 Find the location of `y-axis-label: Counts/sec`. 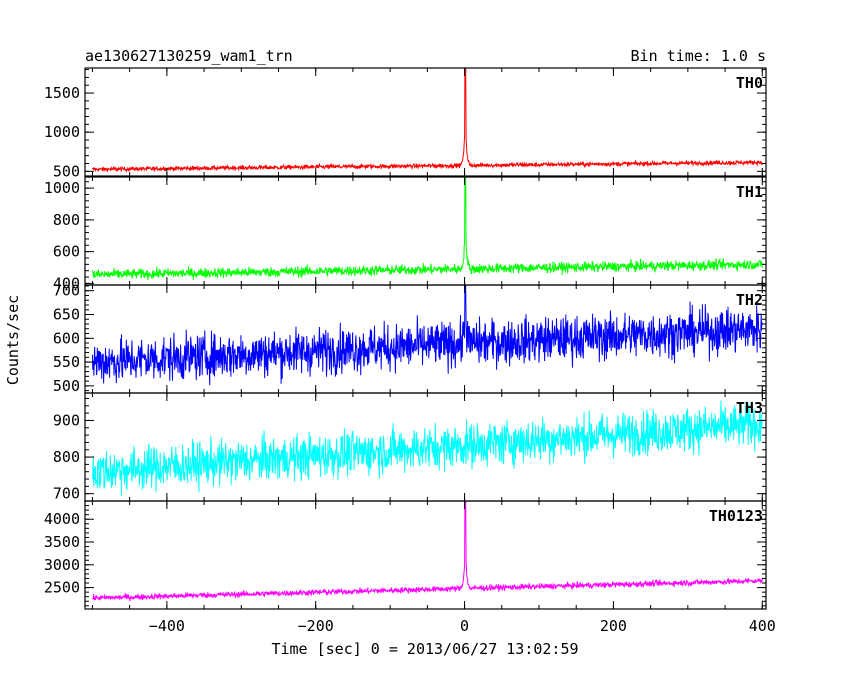

y-axis-label: Counts/sec is located at coordinates (13, 340).